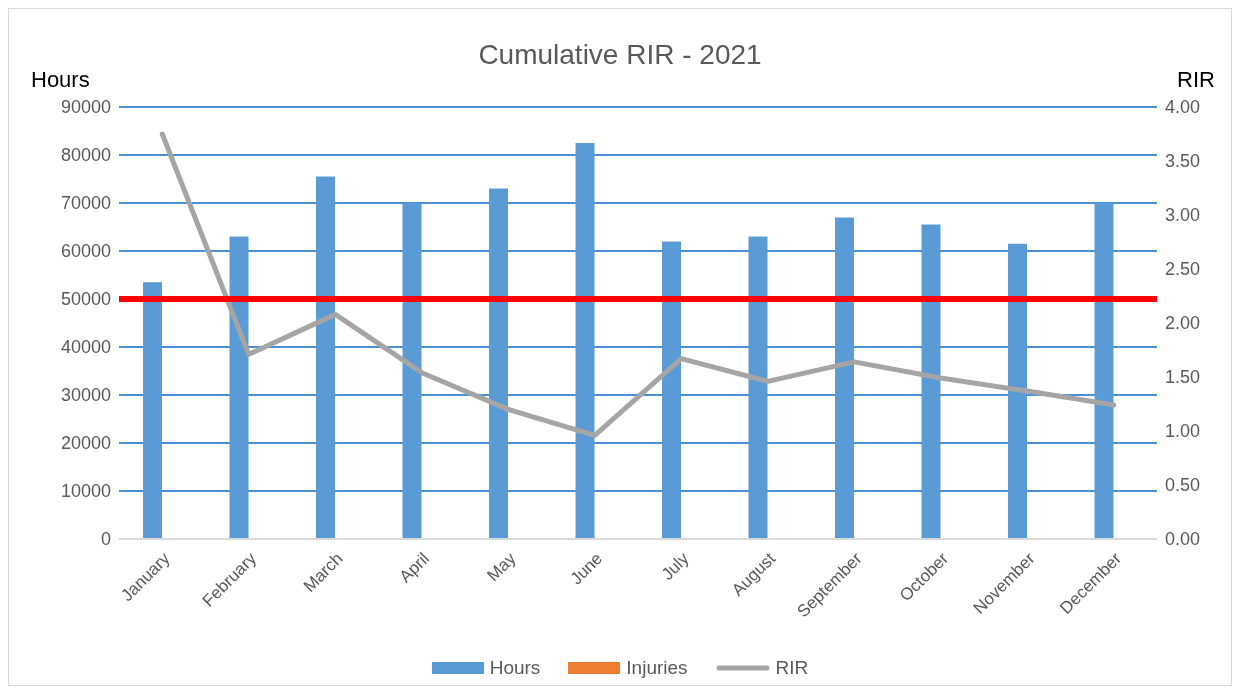 This screenshot has width=1238, height=695. I want to click on y-tick-label: 20000, so click(85, 443).